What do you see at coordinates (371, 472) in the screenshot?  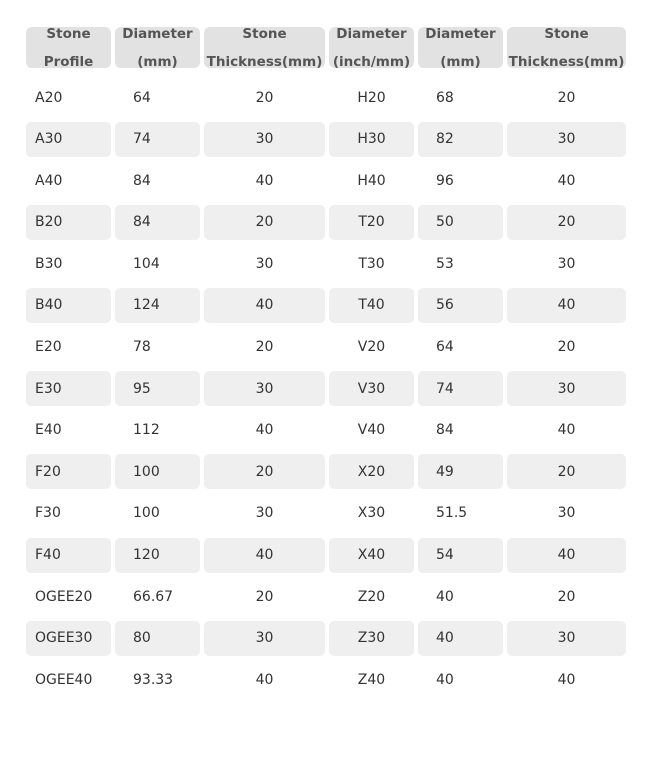 I see `table-cell: X20` at bounding box center [371, 472].